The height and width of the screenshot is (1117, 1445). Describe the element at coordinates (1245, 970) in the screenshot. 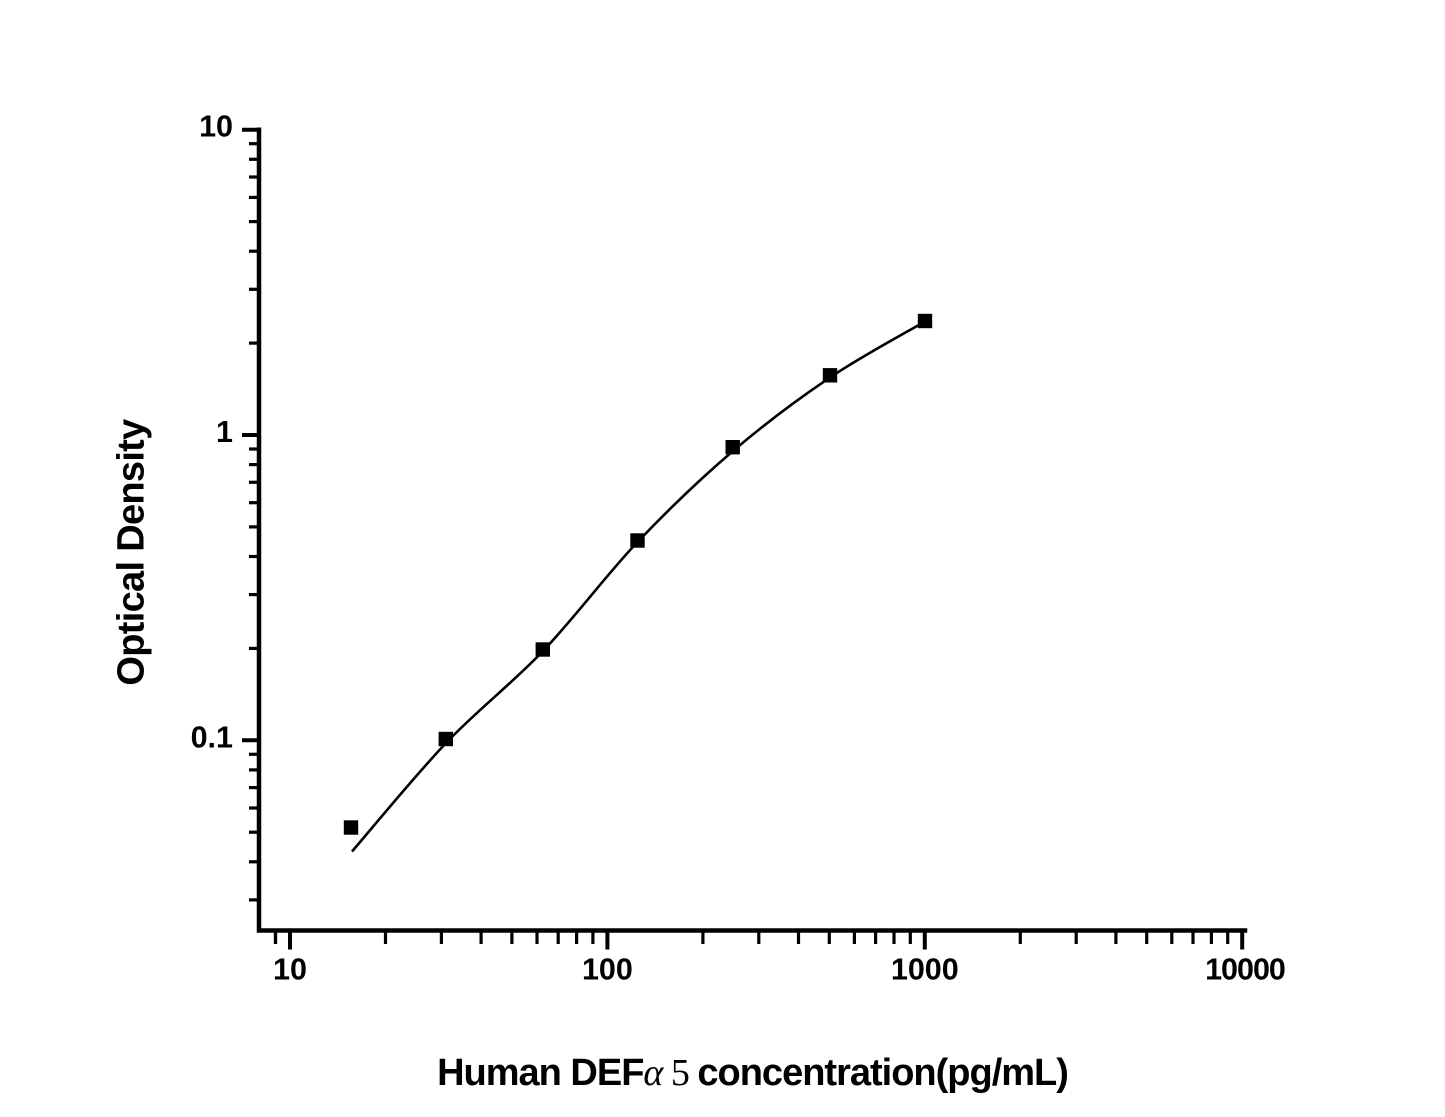

I see `svg-text: 10000` at that location.